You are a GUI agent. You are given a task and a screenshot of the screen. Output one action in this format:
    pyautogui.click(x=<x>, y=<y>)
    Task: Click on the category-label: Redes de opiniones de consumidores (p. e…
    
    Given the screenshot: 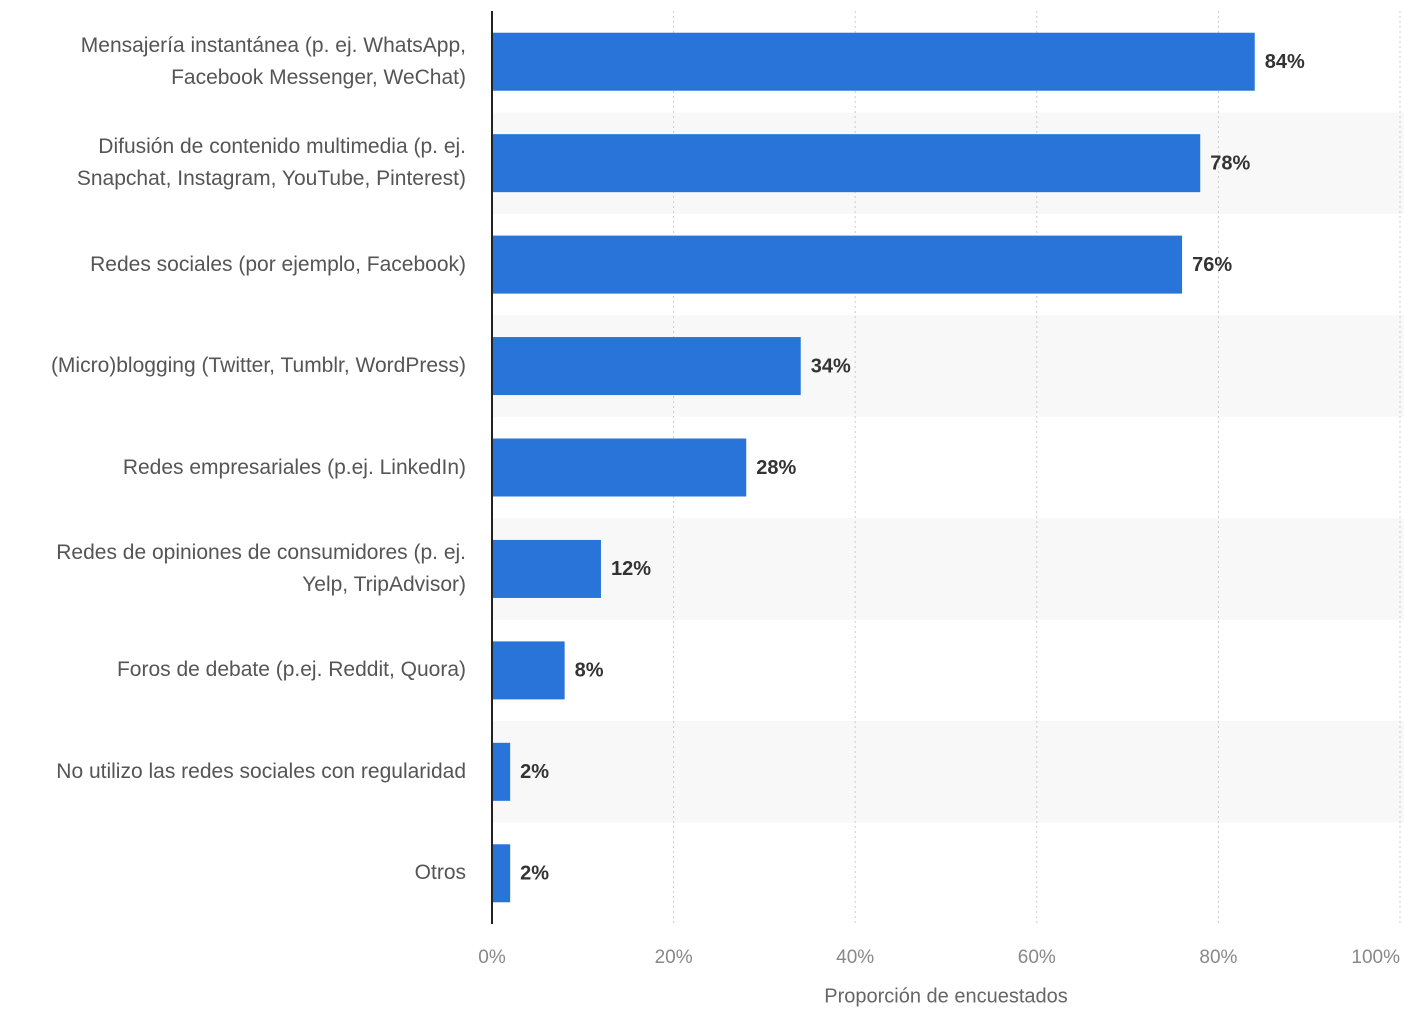 What is the action you would take?
    pyautogui.click(x=261, y=568)
    